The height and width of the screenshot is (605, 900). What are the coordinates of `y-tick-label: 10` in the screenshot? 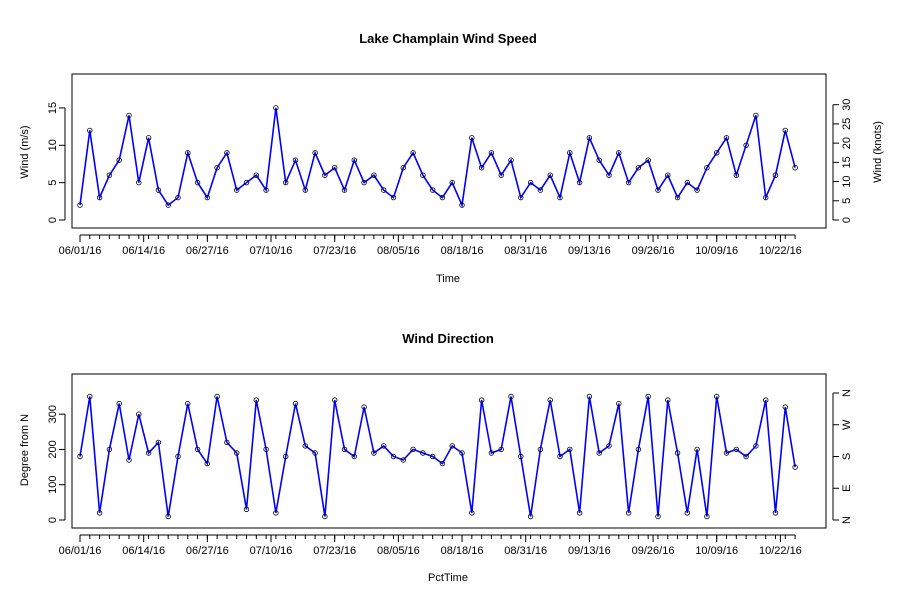 It's located at (53, 145).